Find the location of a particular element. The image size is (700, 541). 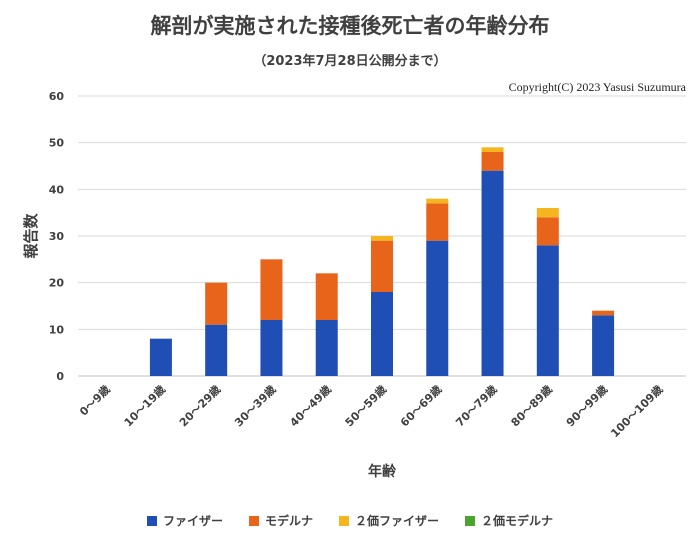

x-tick-label: 20～29歳 is located at coordinates (199, 405).